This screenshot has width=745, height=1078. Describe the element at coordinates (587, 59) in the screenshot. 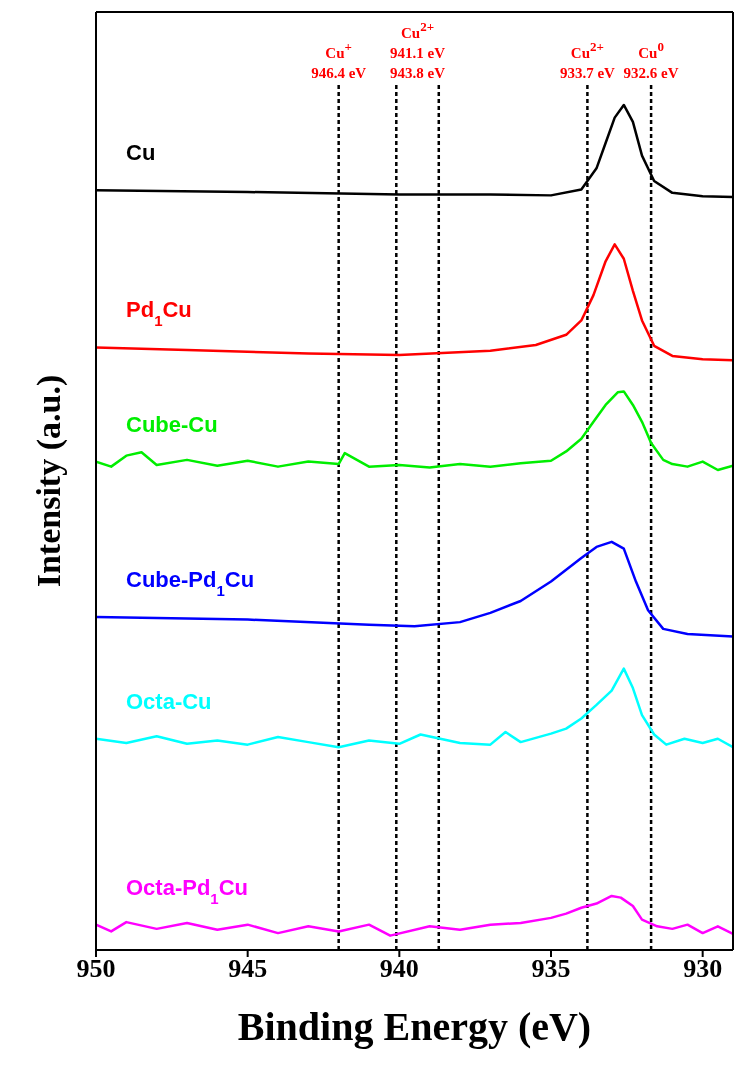

I see `ref-line-label: Cu$^{2+}$ 933.7 eV` at that location.